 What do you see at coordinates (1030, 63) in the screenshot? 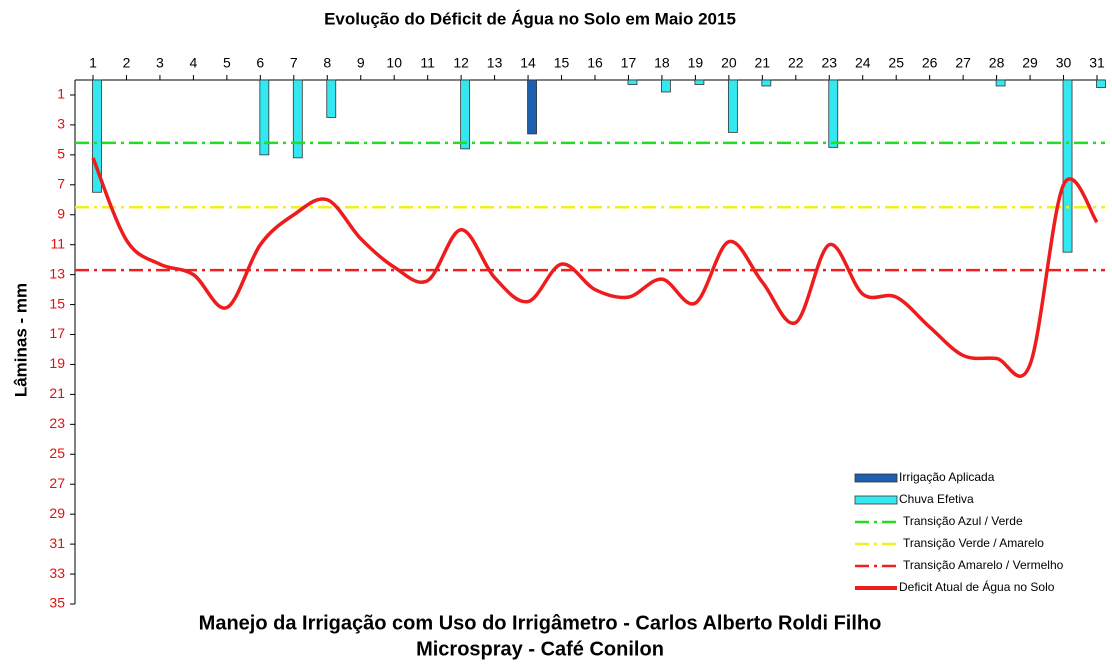
I see `x-tick-label: 29` at bounding box center [1030, 63].